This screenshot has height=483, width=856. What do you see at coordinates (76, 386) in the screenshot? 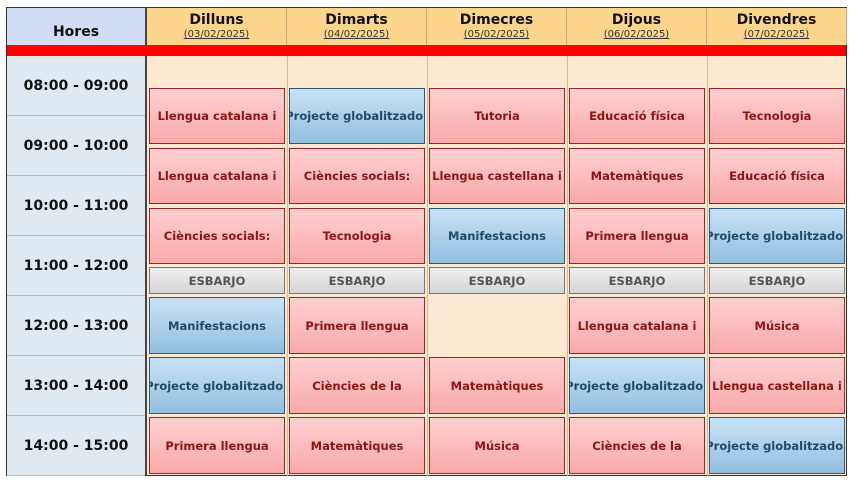
I see `time-slot-label: 13:00 - 14:00` at bounding box center [76, 386].